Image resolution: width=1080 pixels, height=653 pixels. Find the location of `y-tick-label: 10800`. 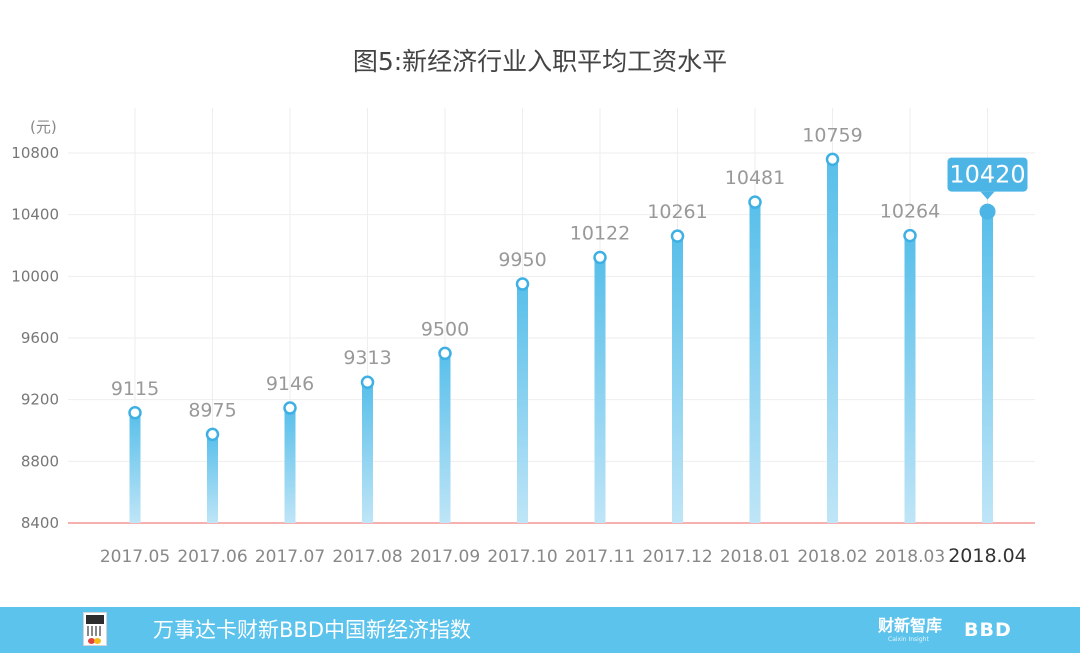

y-tick-label: 10800 is located at coordinates (35, 153).